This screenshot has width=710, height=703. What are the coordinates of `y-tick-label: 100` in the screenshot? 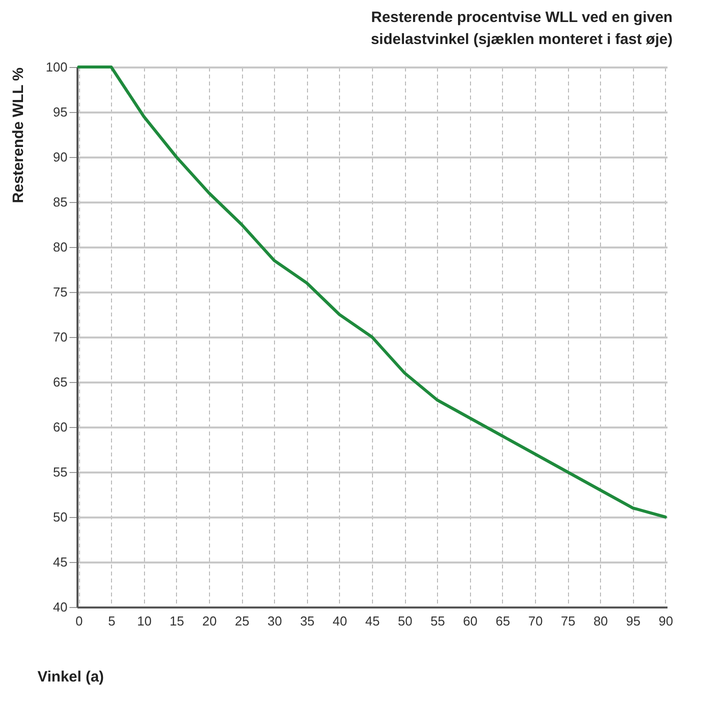 It's located at (57, 67).